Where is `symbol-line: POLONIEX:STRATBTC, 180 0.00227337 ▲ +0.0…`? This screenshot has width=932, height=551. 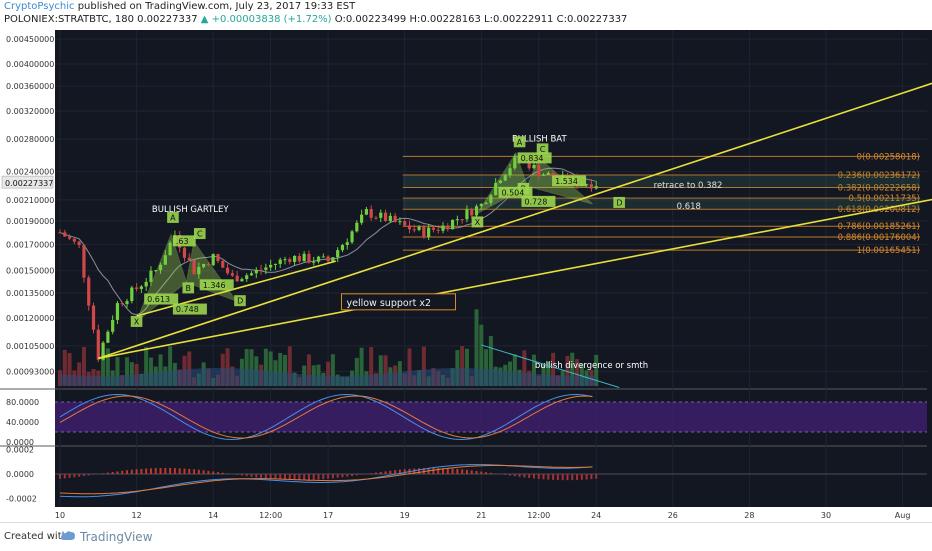 symbol-line: POLONIEX:STRATBTC, 180 0.00227337 ▲ +0.0… is located at coordinates (315, 21).